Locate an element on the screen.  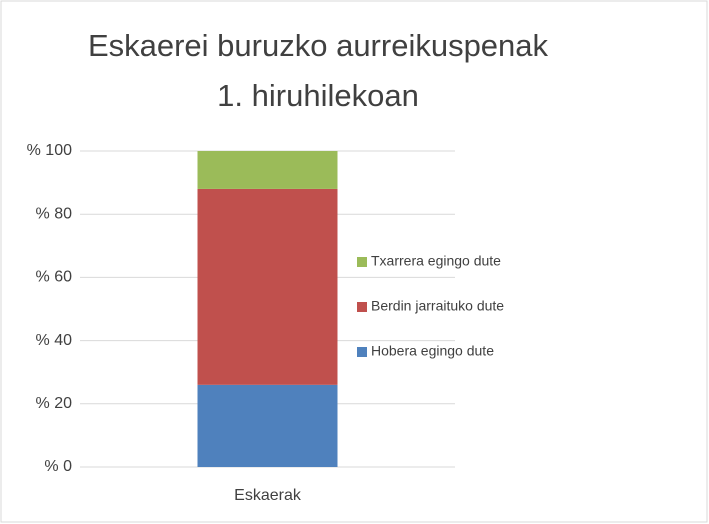
chart-title: 1. hiruhilekoan is located at coordinates (318, 95).